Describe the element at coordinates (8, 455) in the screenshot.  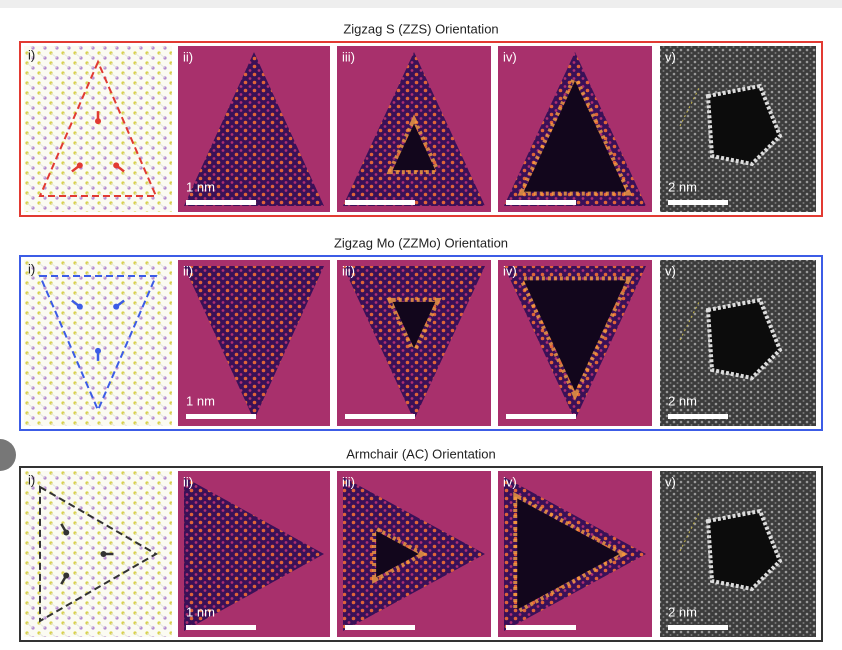
I see `side-handle` at that location.